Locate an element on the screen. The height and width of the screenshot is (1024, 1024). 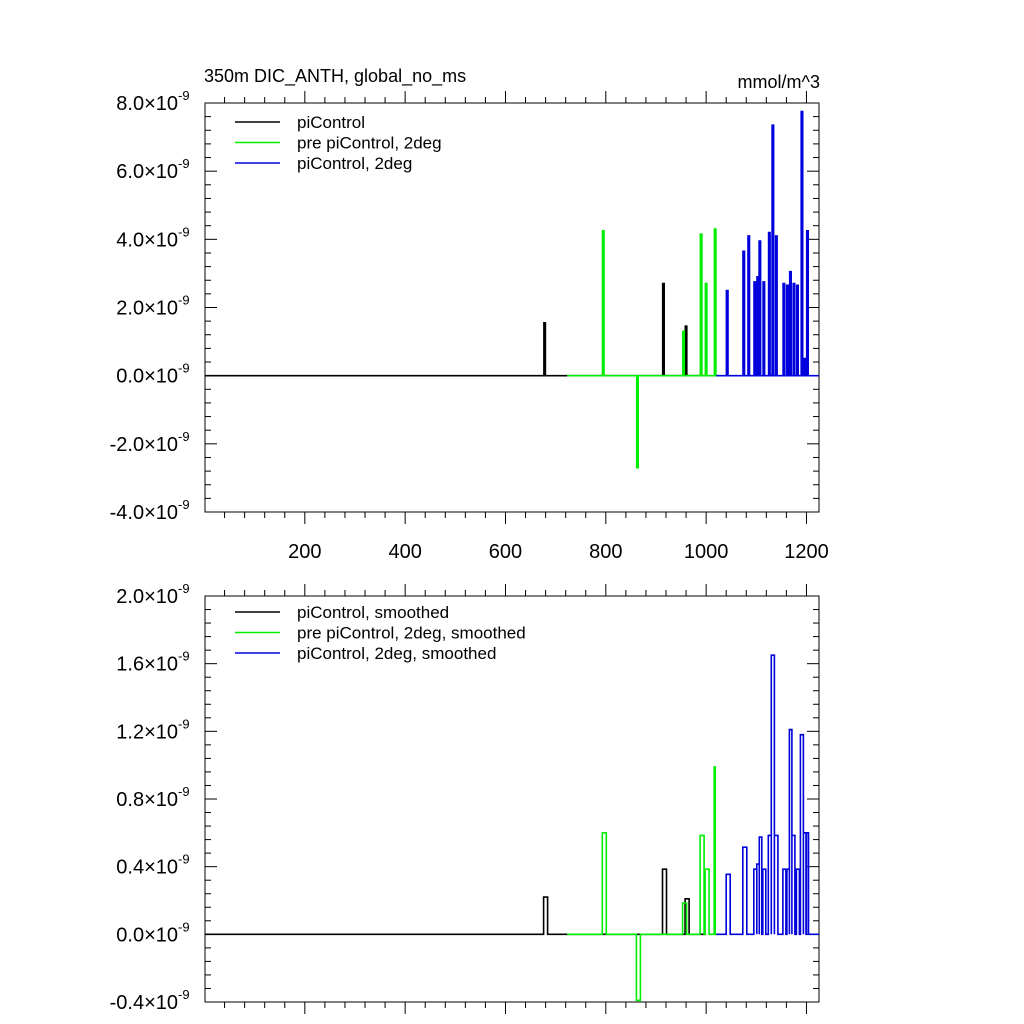
y-tick-label: 6.0×10 is located at coordinates (147, 172).